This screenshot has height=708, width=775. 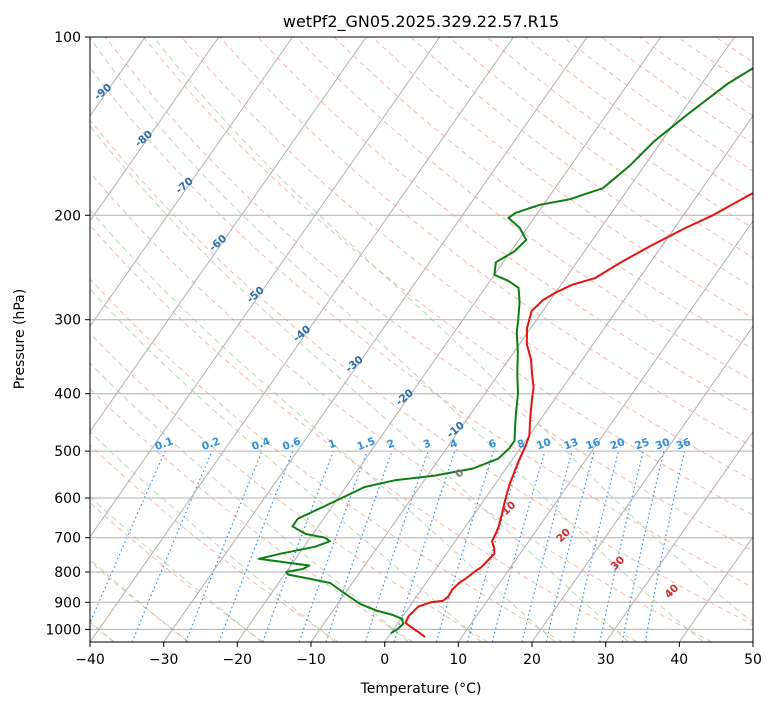 I want to click on mixing-ratio-label: 8, so click(x=521, y=444).